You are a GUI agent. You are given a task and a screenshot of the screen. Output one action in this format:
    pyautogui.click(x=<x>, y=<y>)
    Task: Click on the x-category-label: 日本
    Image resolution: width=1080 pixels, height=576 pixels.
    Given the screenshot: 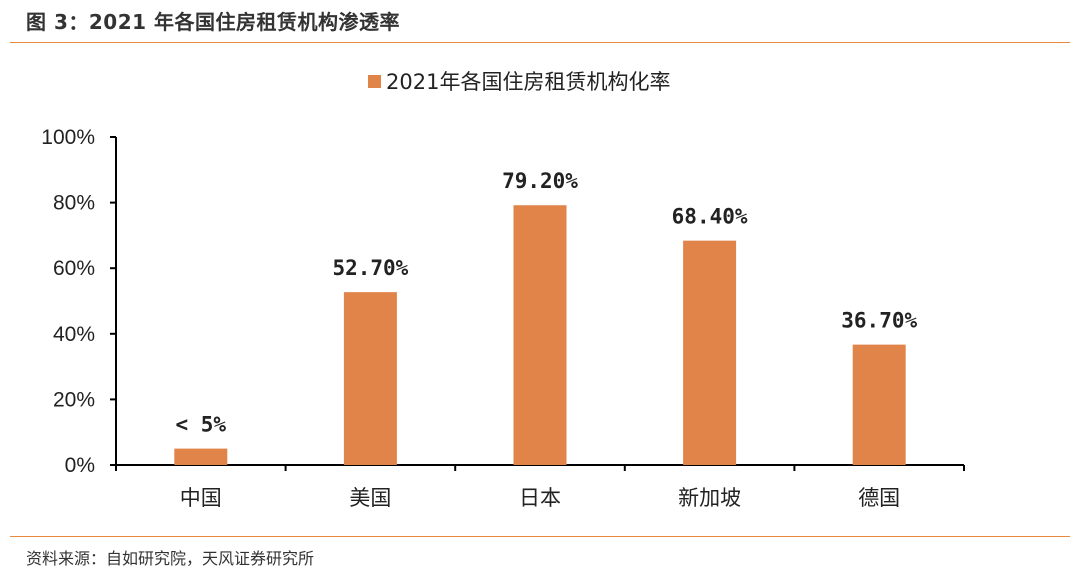 What is the action you would take?
    pyautogui.click(x=540, y=498)
    